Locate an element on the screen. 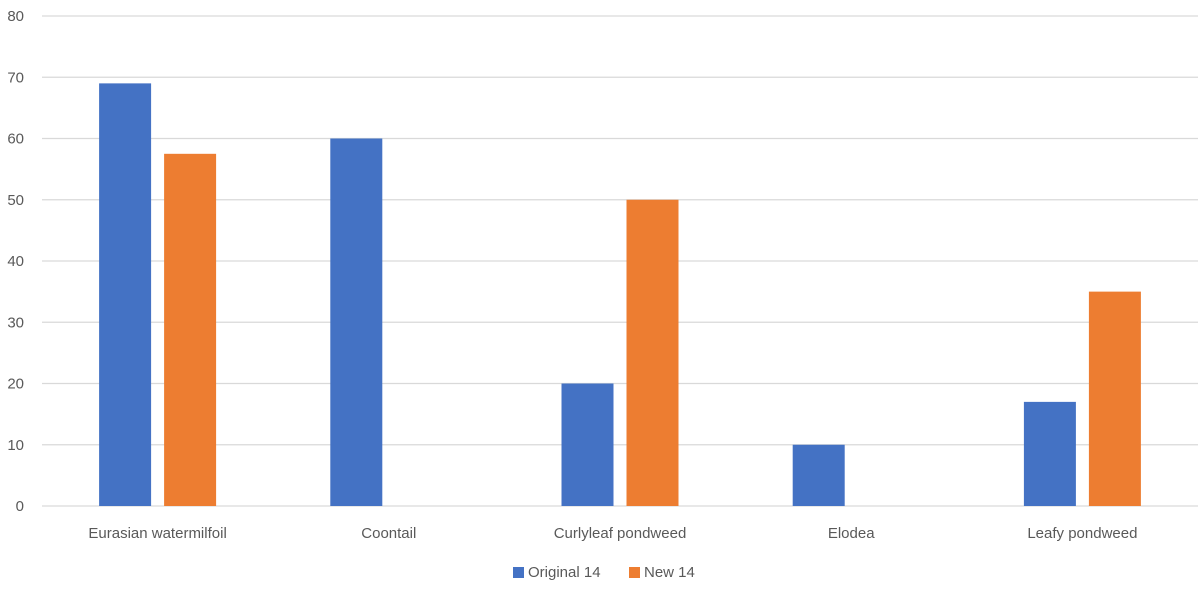 The width and height of the screenshot is (1198, 593). x-category-label: Eurasian watermilfoil is located at coordinates (157, 533).